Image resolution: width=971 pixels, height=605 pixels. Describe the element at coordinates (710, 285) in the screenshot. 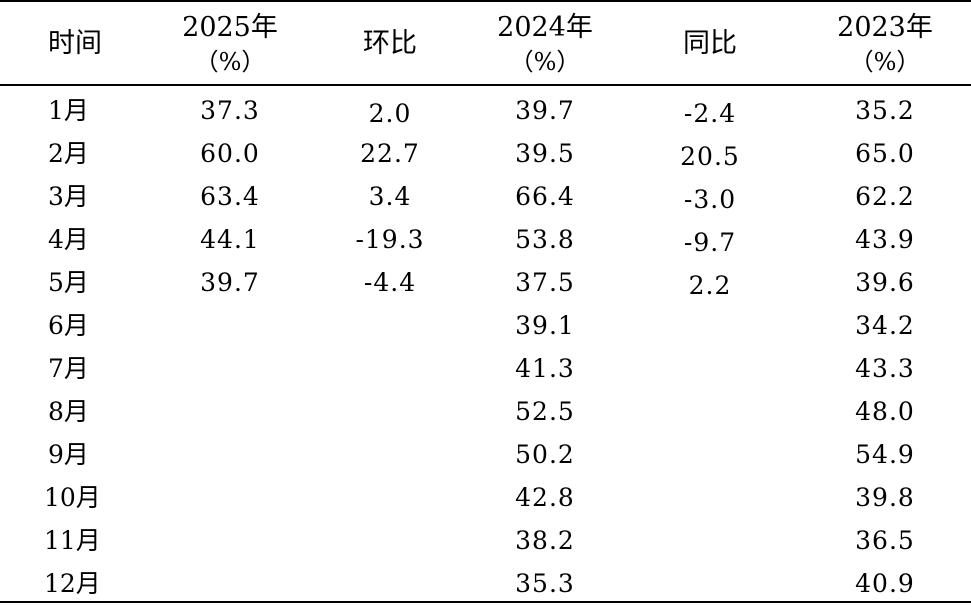

I see `cell-yoy: 2.2` at that location.